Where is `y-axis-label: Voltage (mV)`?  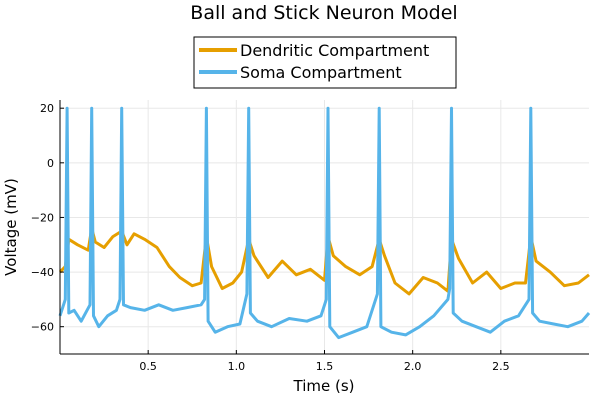
y-axis-label: Voltage (mV) is located at coordinates (11, 227).